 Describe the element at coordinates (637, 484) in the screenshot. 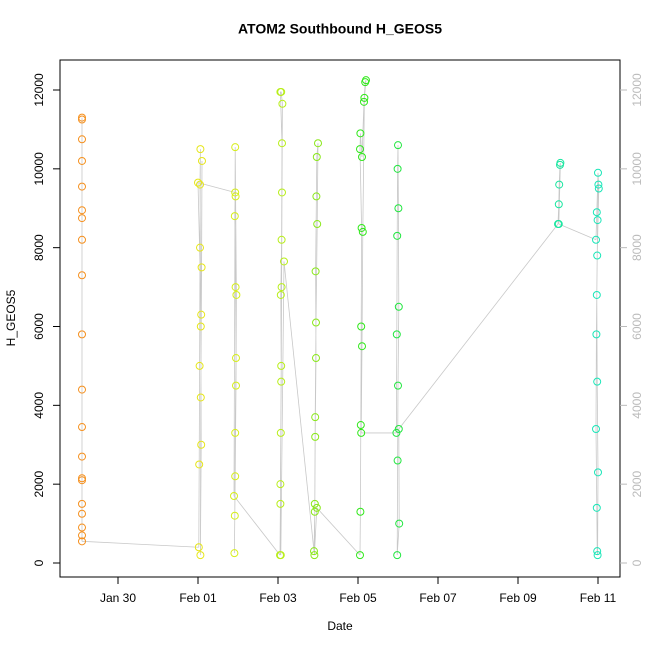

I see `y2-tick-label: 2000` at that location.